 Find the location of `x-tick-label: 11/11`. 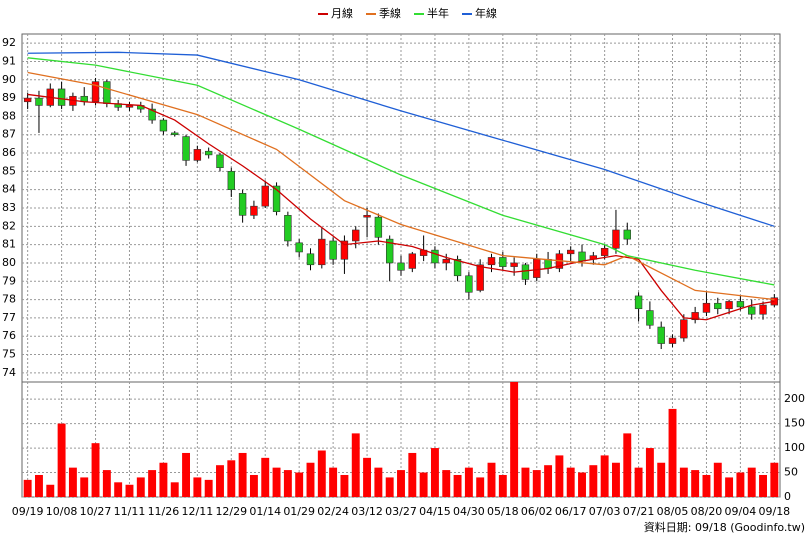

x-tick-label: 11/11 is located at coordinates (130, 511).